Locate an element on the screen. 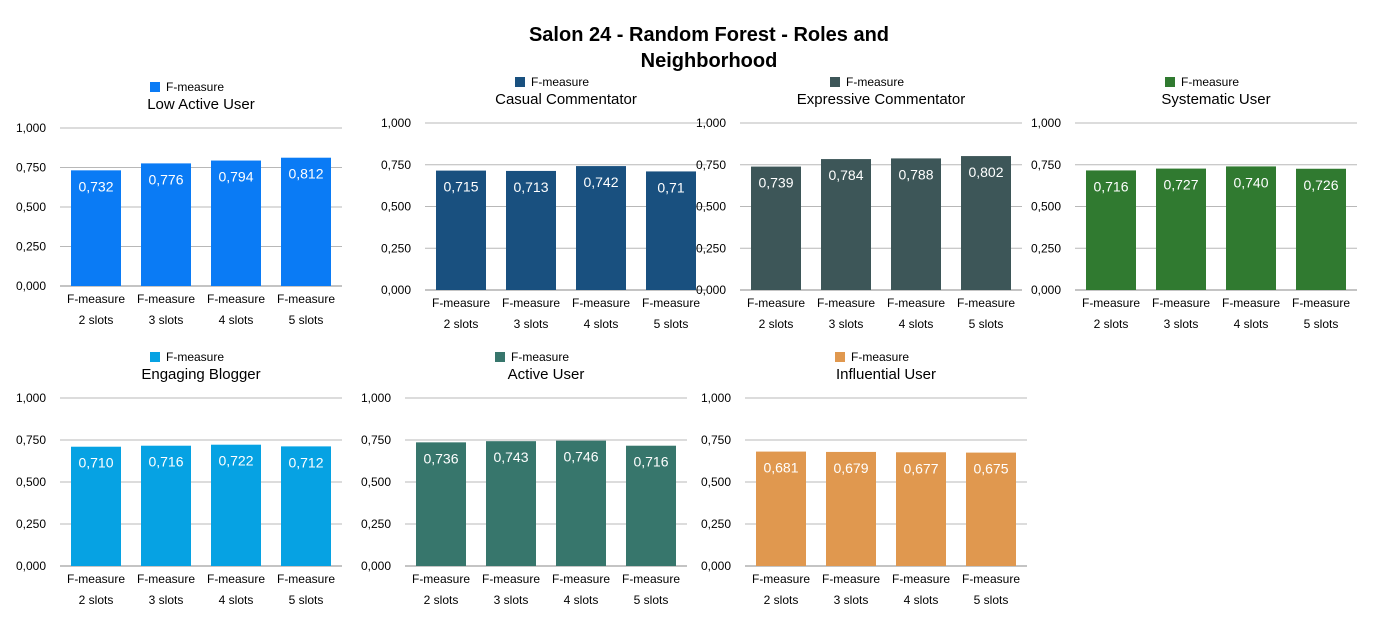 This screenshot has height=636, width=1376. chart-title: Low Active User is located at coordinates (201, 104).